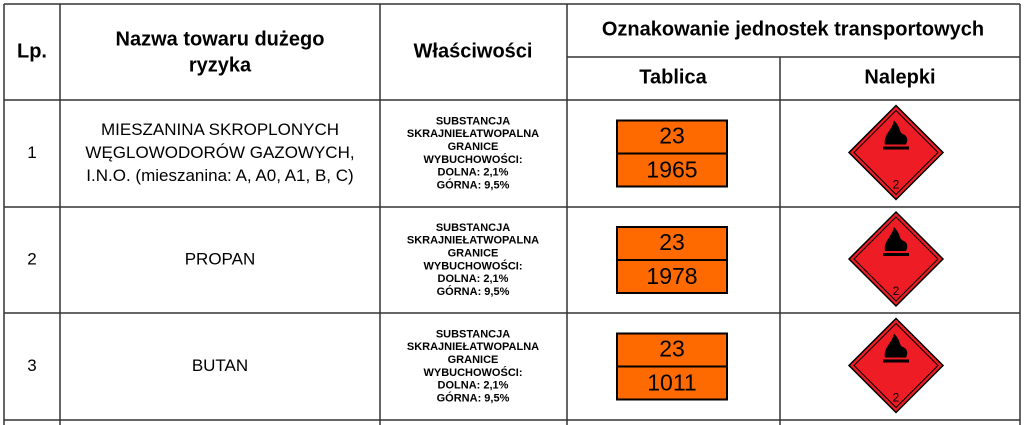 This screenshot has height=425, width=1024. What do you see at coordinates (219, 175) in the screenshot?
I see `row-name: I.N.O. (mieszanina: A, A0, A1, B, C)` at bounding box center [219, 175].